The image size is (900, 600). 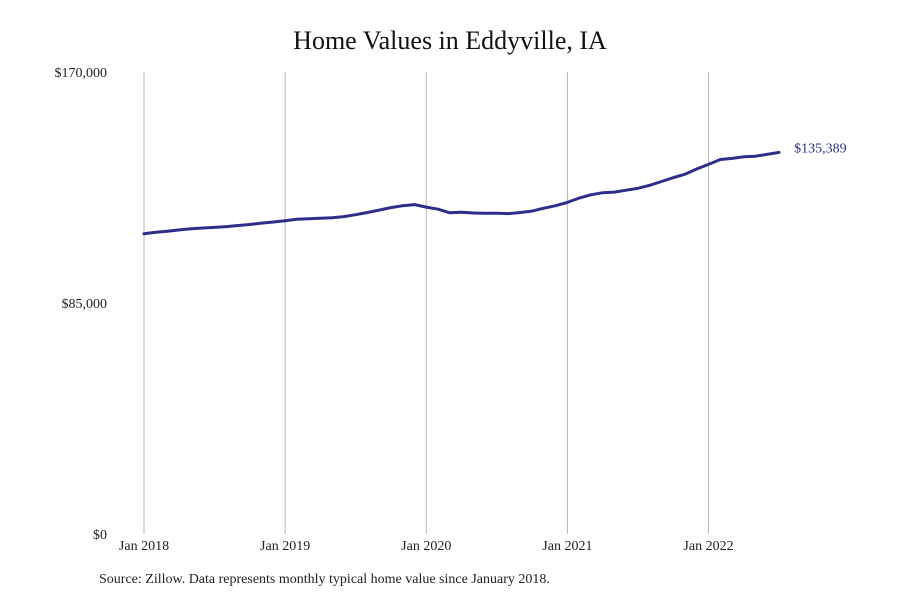 I want to click on y-tick-label: $170,000, so click(x=81, y=73).